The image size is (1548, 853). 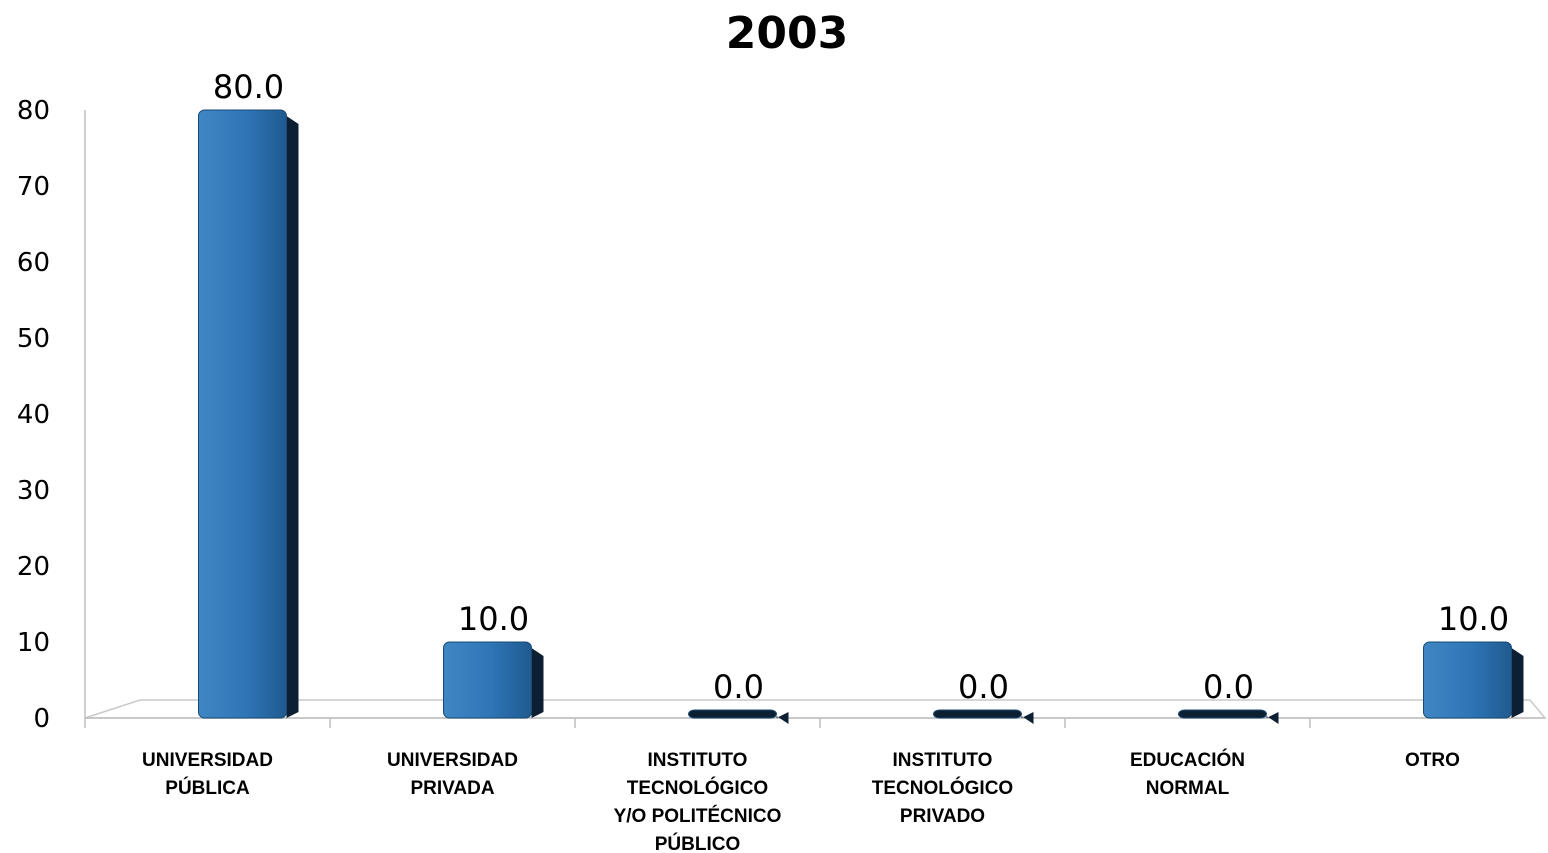 I want to click on y-tick-label: 50, so click(x=33, y=339).